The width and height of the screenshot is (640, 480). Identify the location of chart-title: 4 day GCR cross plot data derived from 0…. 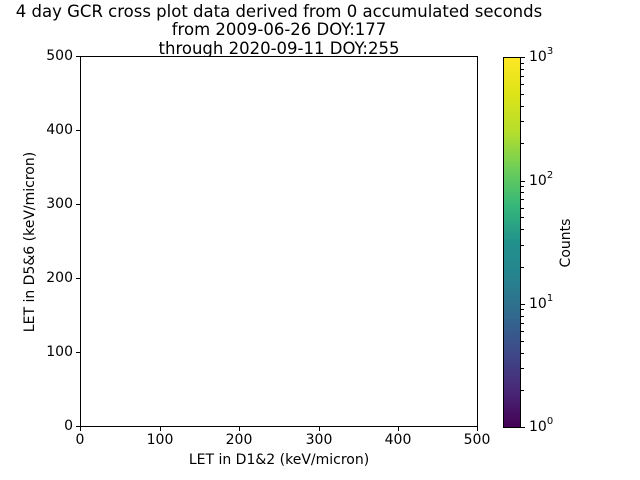
(279, 30).